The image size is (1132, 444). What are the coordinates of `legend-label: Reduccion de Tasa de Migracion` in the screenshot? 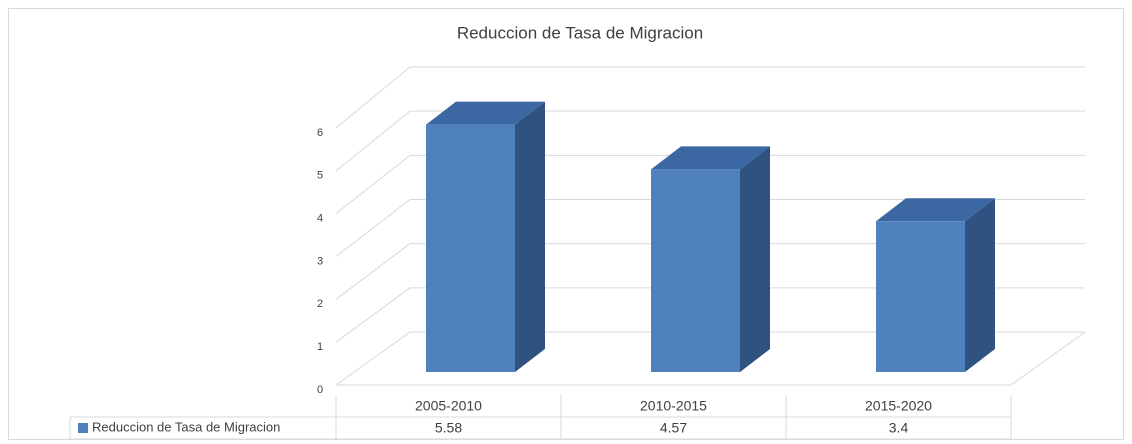 It's located at (186, 426).